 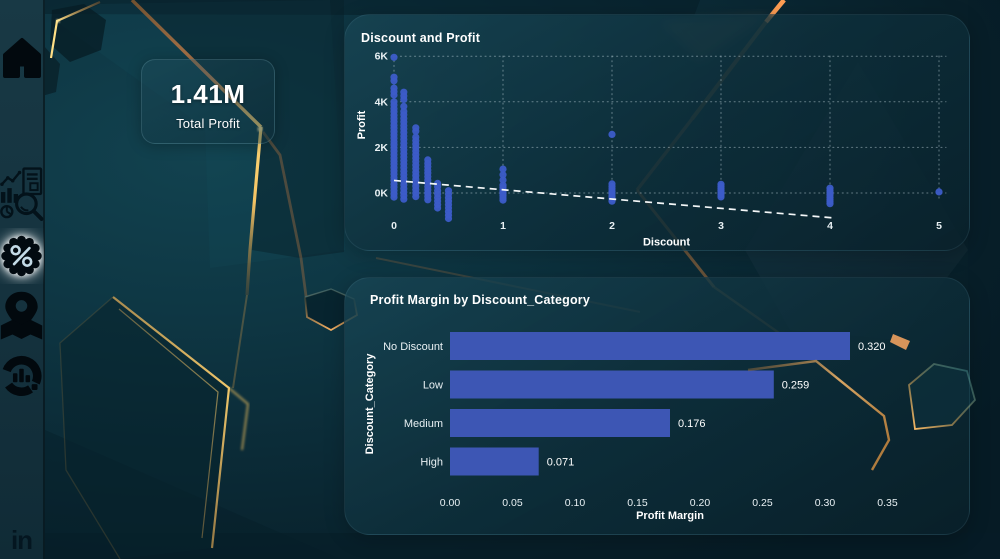 I want to click on svg-text: 2K, so click(x=382, y=148).